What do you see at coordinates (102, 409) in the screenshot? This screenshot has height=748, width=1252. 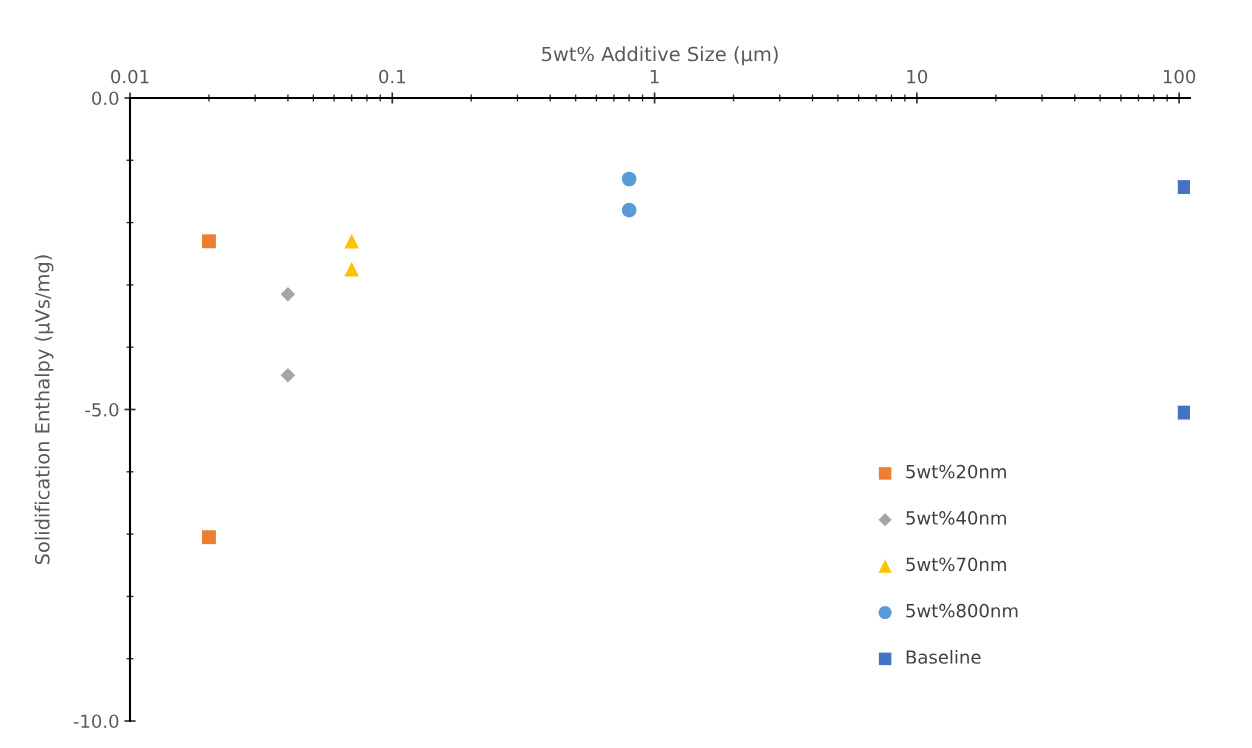 I see `y-tick-label: -5.0` at bounding box center [102, 409].